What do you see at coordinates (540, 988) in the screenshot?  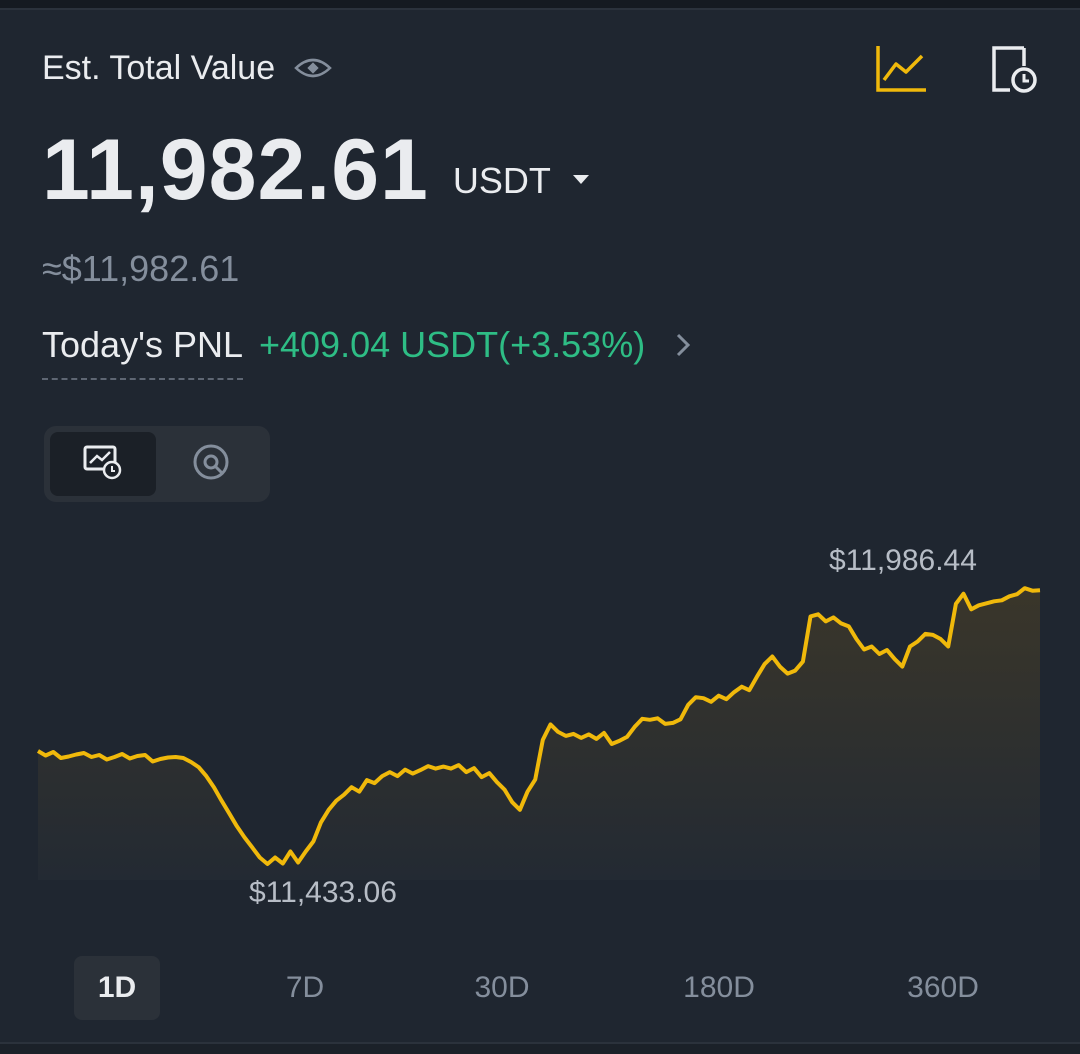 I see `period-selector: 1D 7D 30D 180D 360D` at bounding box center [540, 988].